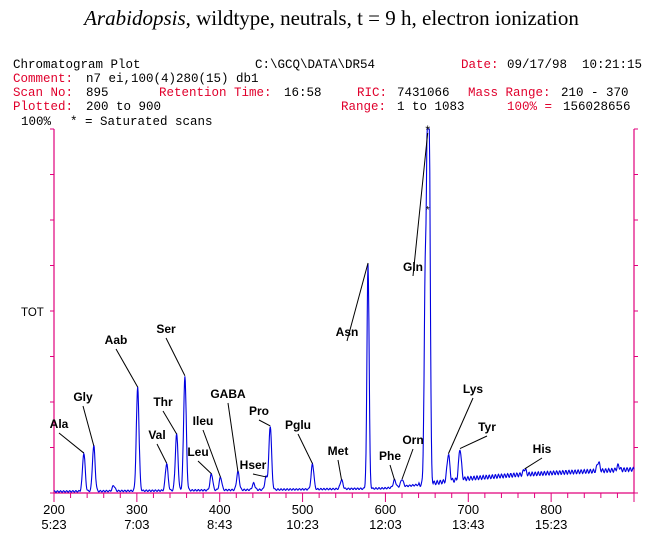  Describe the element at coordinates (575, 65) in the screenshot. I see `date-value: 09/17/98 10:21:15` at that location.